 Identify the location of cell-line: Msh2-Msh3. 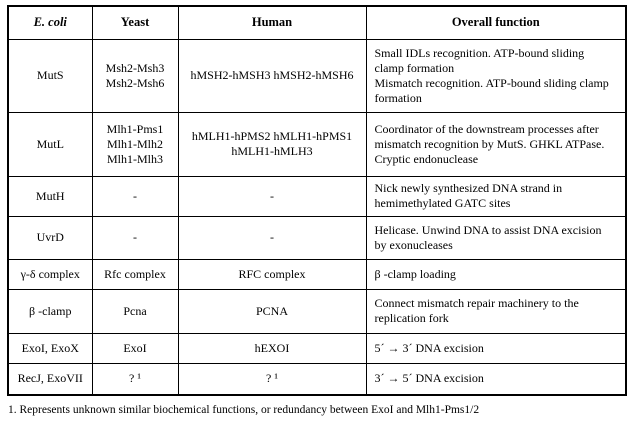
(135, 67).